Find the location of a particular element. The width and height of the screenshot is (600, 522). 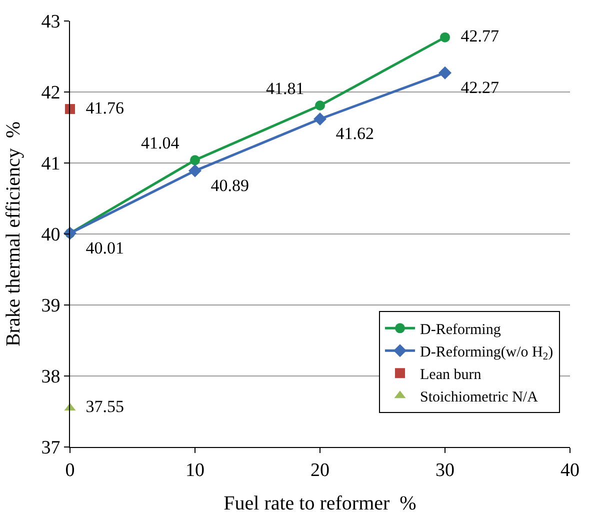

legend-label: D-Reforming(w/o H$_{2}$) is located at coordinates (487, 353).